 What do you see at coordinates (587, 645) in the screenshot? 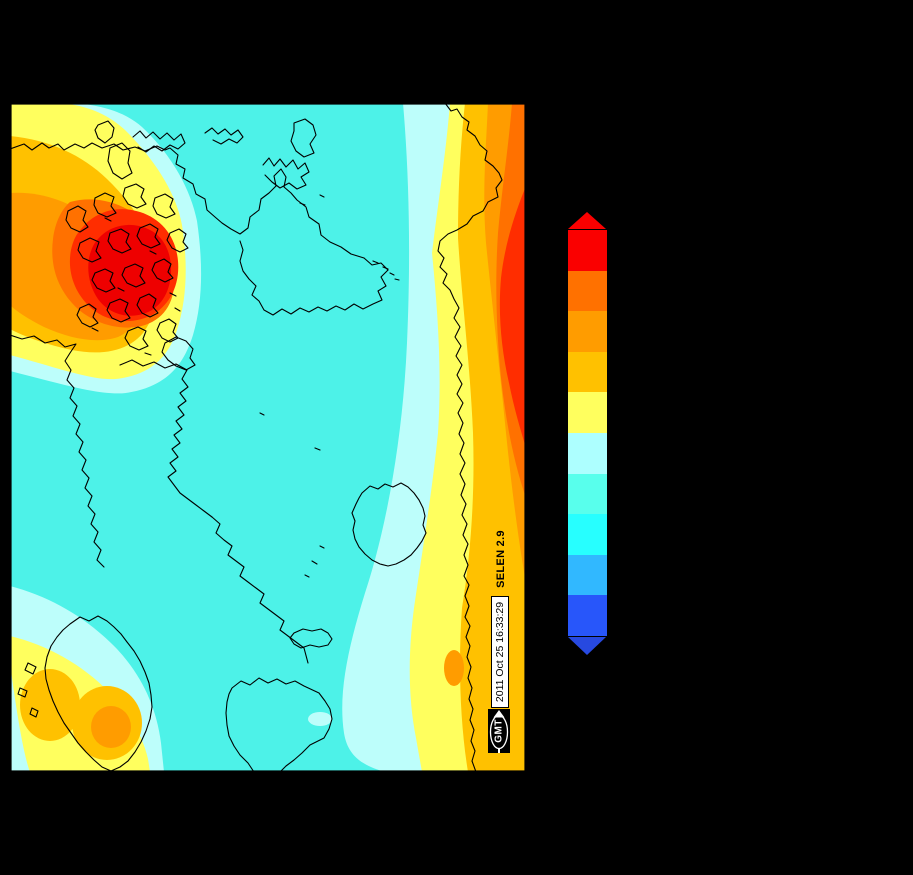
I see `colorbar-arrow-down-icon` at bounding box center [587, 645].